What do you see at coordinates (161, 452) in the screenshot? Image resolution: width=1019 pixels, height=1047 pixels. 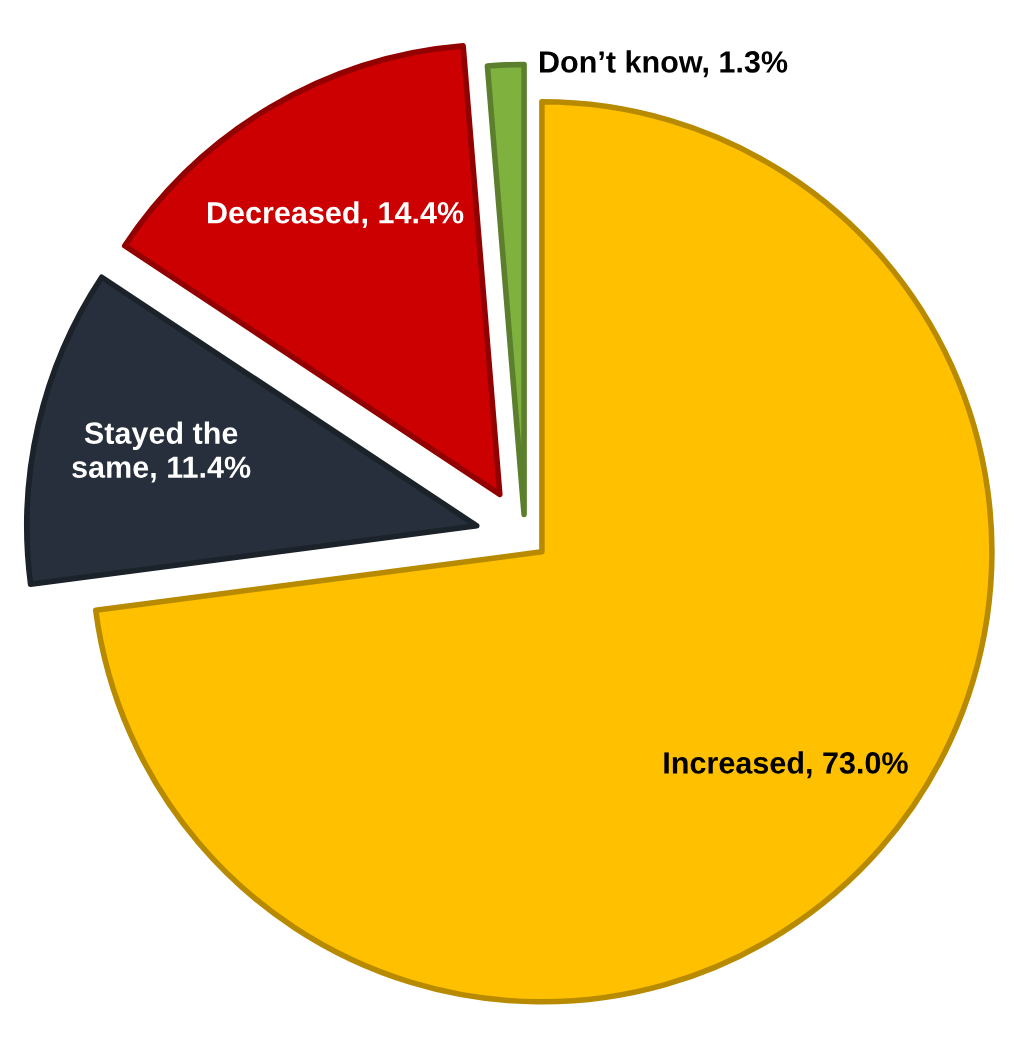 I see `slice-label: Stayed the same, 11.4%` at bounding box center [161, 452].